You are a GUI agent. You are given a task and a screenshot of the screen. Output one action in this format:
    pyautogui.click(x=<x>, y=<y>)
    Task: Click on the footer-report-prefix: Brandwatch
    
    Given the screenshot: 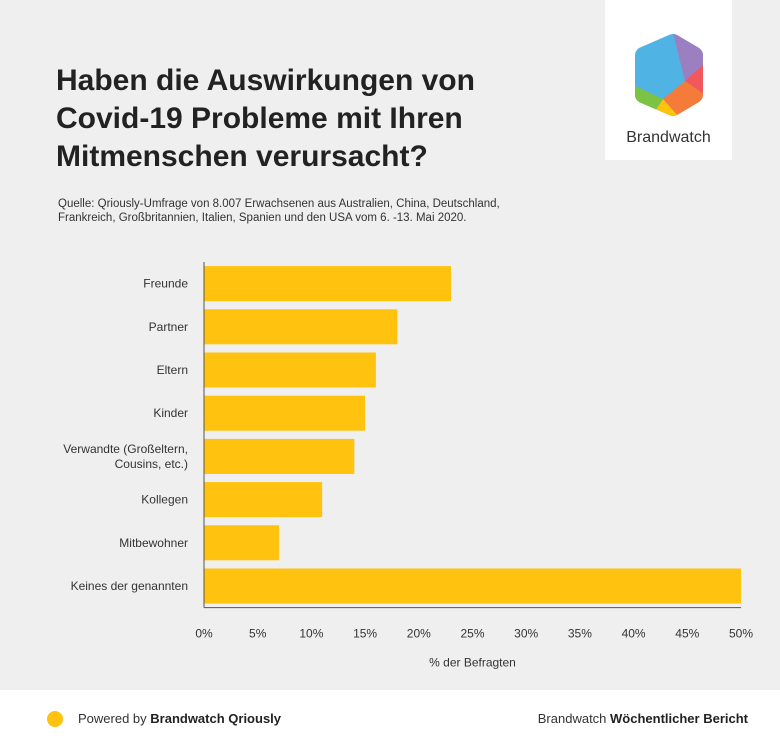 What is the action you would take?
    pyautogui.click(x=574, y=718)
    